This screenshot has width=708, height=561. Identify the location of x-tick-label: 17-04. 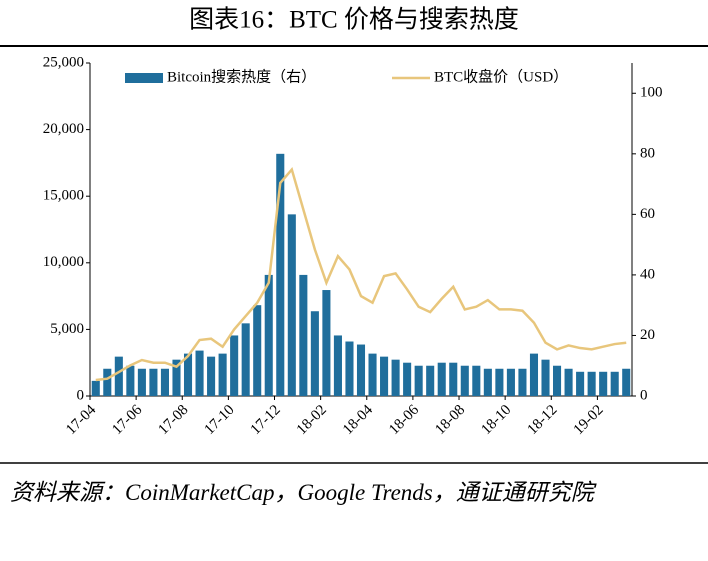
(81, 420).